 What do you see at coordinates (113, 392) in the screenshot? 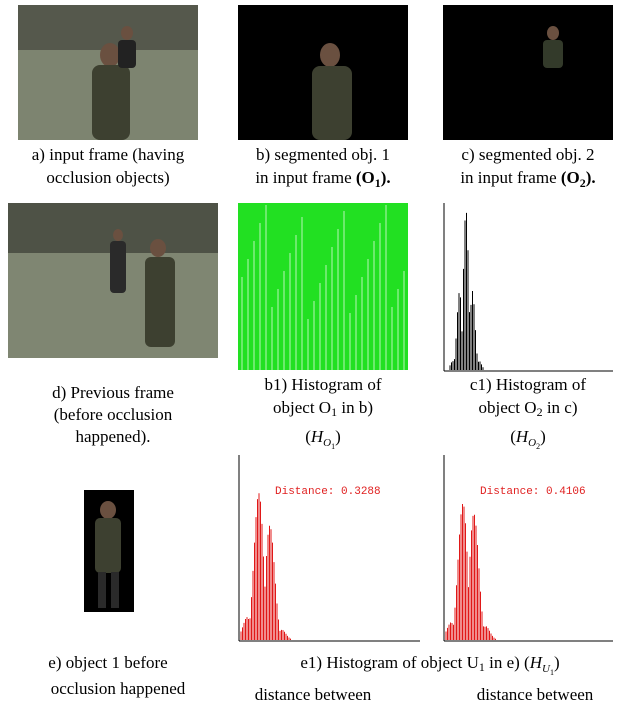
I see `caption: d) Previous frame` at bounding box center [113, 392].